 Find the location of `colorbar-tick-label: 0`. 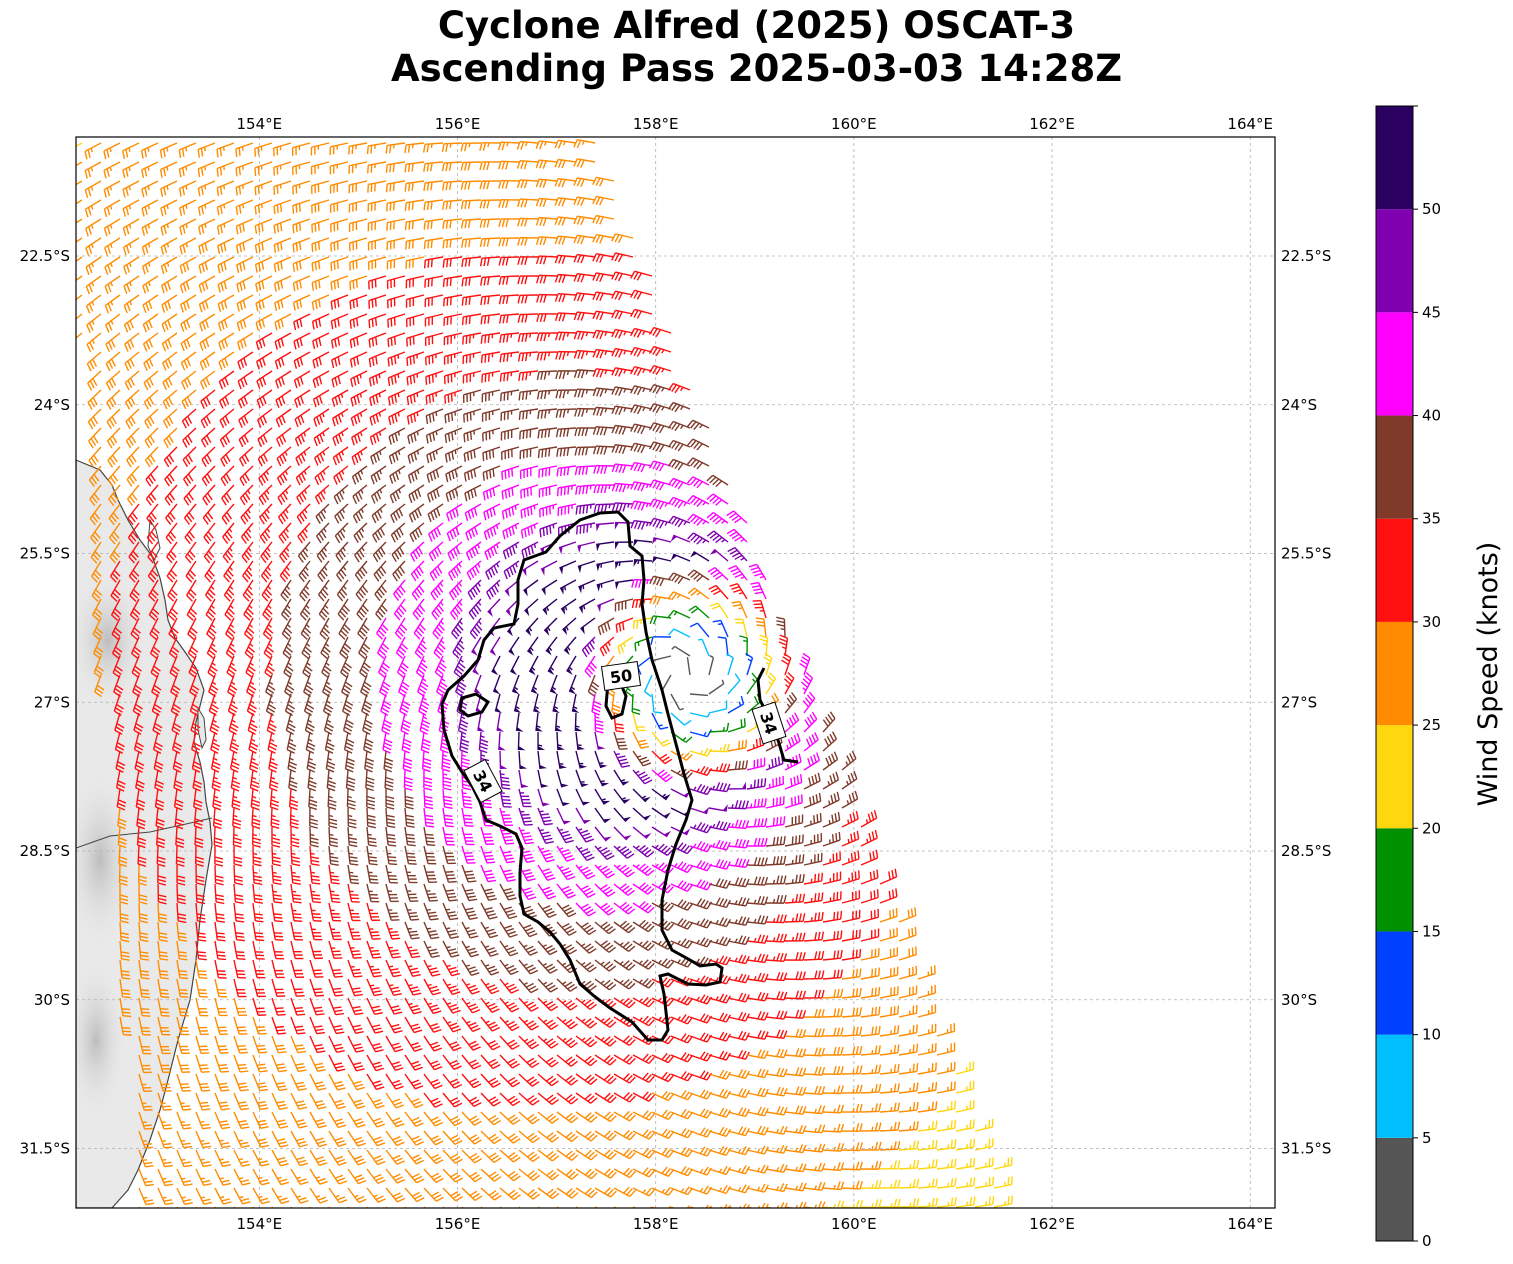

colorbar-tick-label: 0 is located at coordinates (1427, 1241).